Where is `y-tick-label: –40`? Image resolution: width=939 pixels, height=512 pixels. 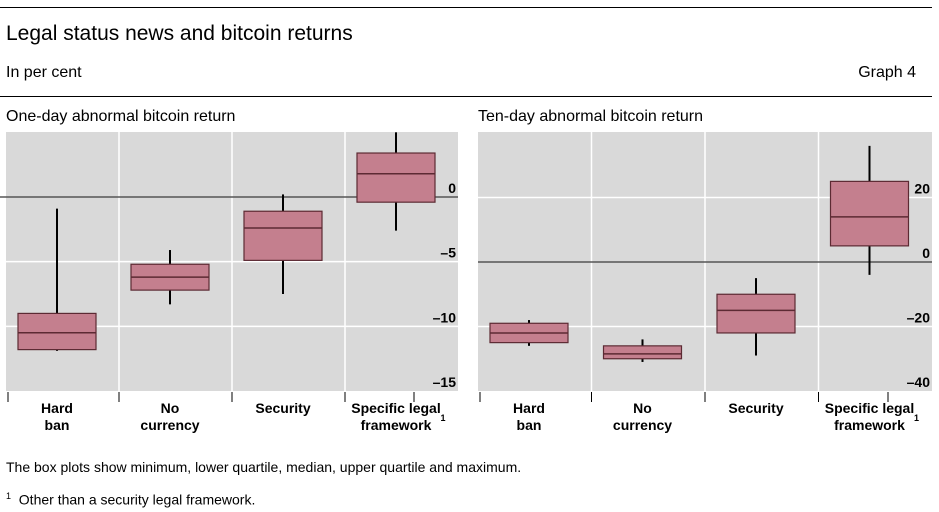
y-tick-label: –40 is located at coordinates (919, 382).